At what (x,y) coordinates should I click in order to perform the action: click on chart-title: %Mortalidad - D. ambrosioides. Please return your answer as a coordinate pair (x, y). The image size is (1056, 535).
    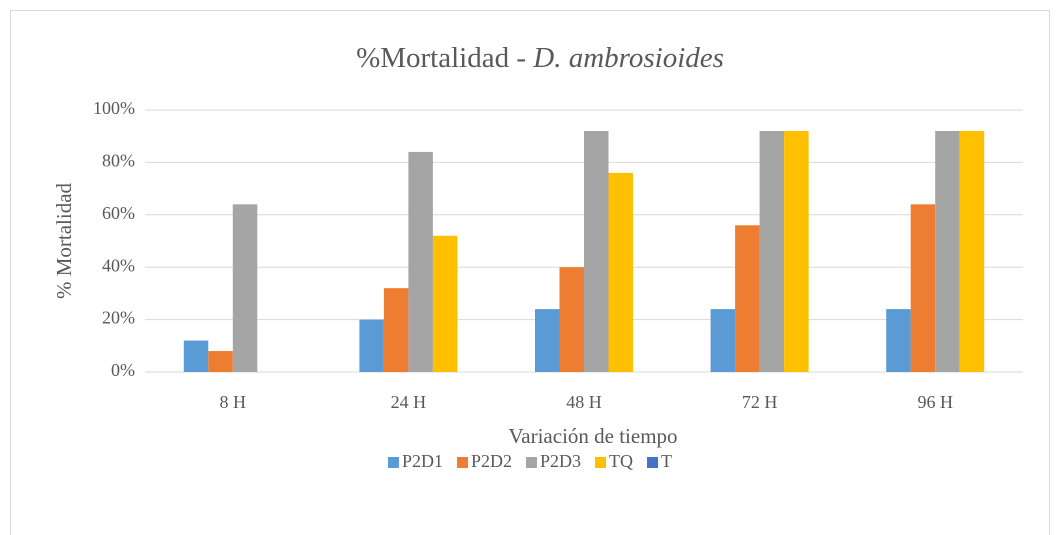
    Looking at the image, I should click on (540, 58).